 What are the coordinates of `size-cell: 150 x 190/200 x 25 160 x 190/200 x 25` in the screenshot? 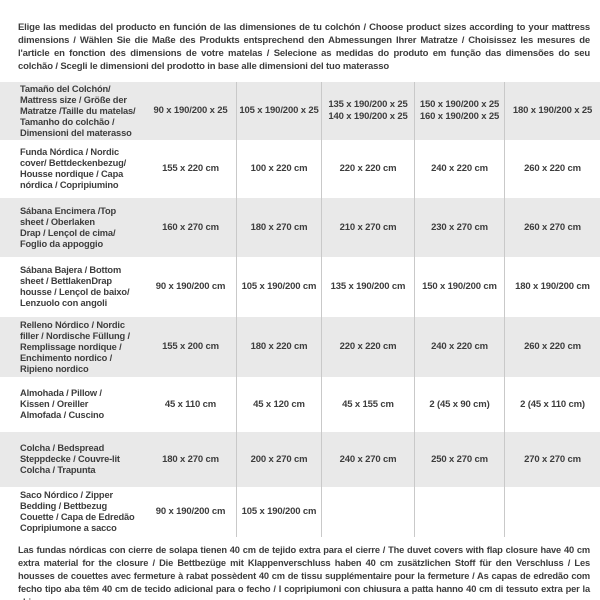 It's located at (460, 111).